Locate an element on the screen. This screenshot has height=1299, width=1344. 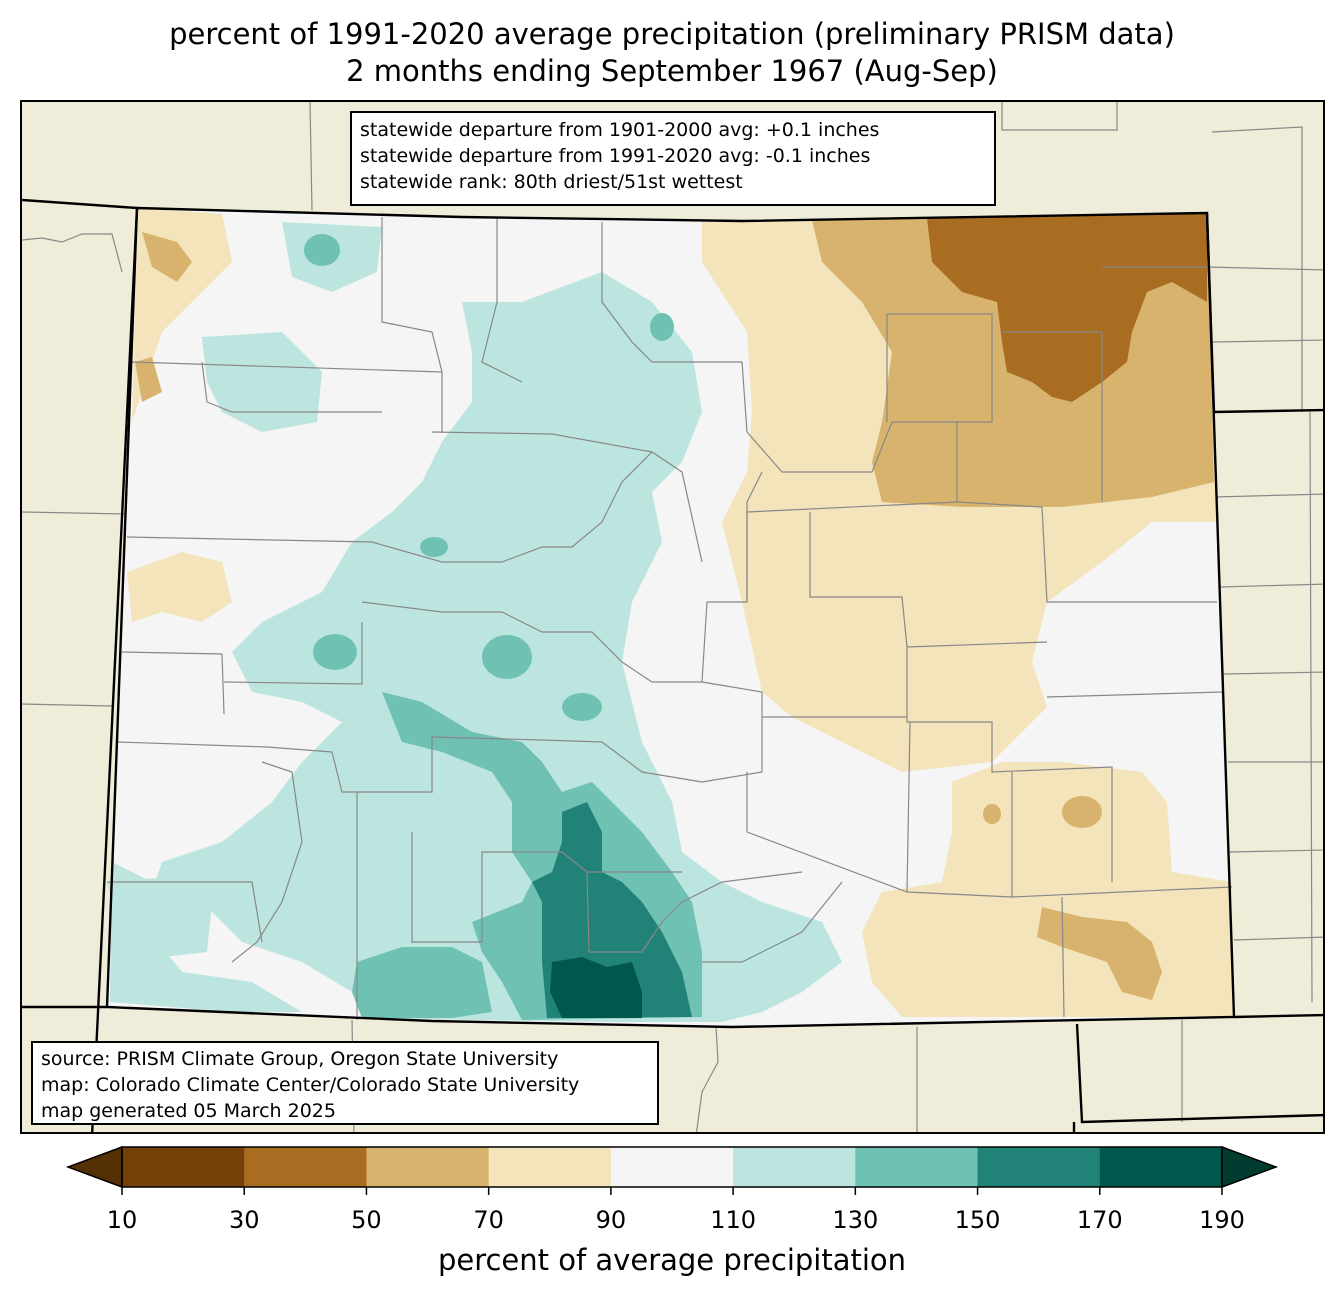
colorbar-segments is located at coordinates (672, 1167).